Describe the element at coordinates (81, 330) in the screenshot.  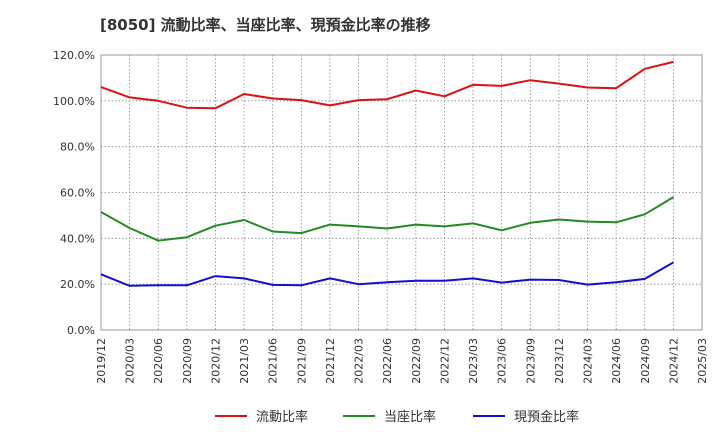
I see `y-tick-label: 0.0%` at that location.